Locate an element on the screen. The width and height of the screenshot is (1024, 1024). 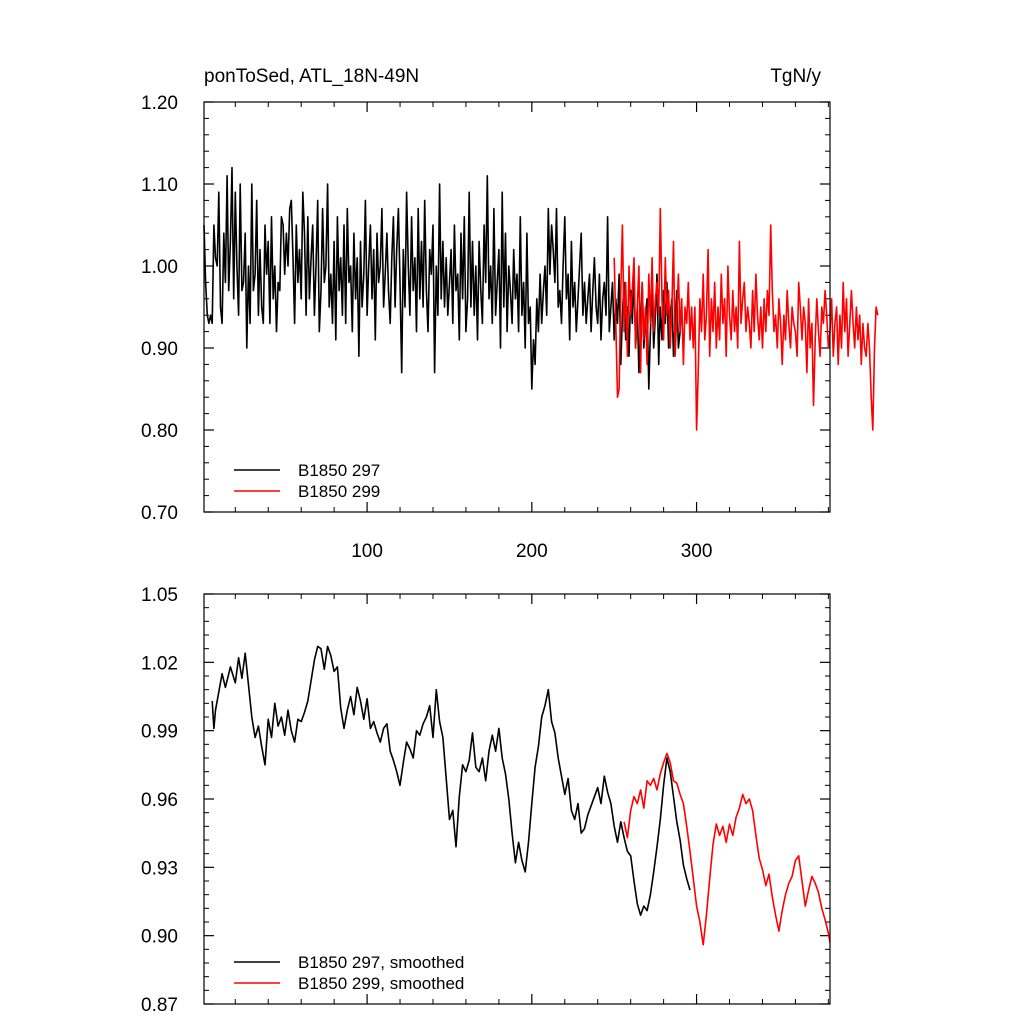
top-ytick-label: 0.70 is located at coordinates (159, 513).